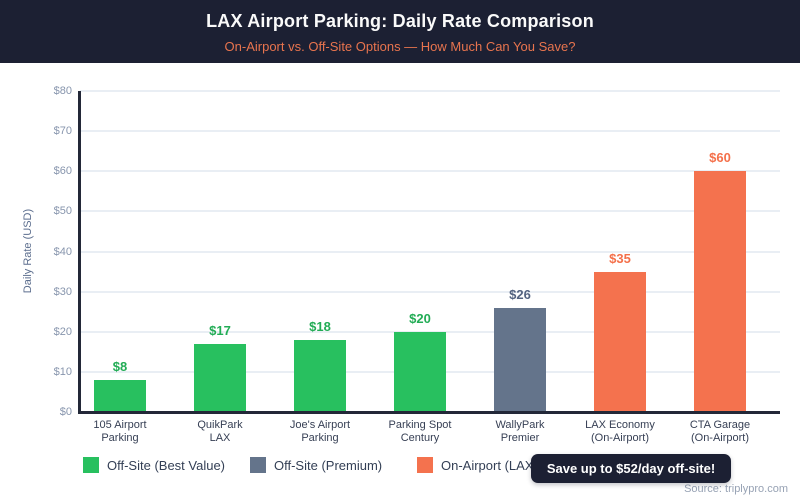 The width and height of the screenshot is (800, 500). I want to click on x-category-label: 105 Airport Parking, so click(120, 431).